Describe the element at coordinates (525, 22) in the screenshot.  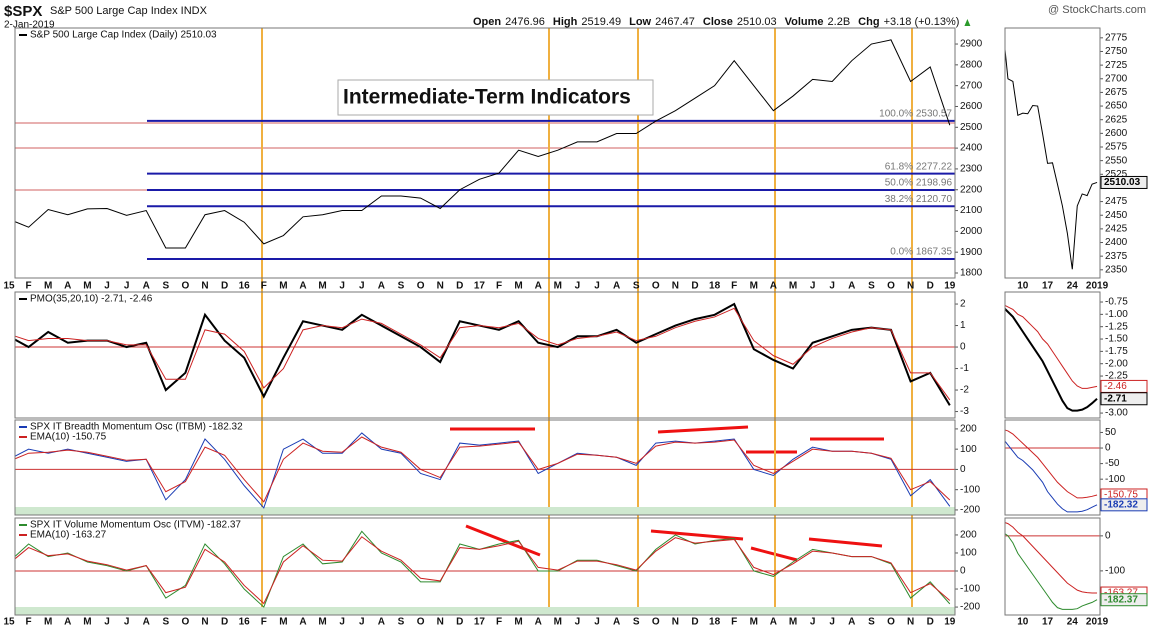
I see `quote-value: 2476.96` at that location.